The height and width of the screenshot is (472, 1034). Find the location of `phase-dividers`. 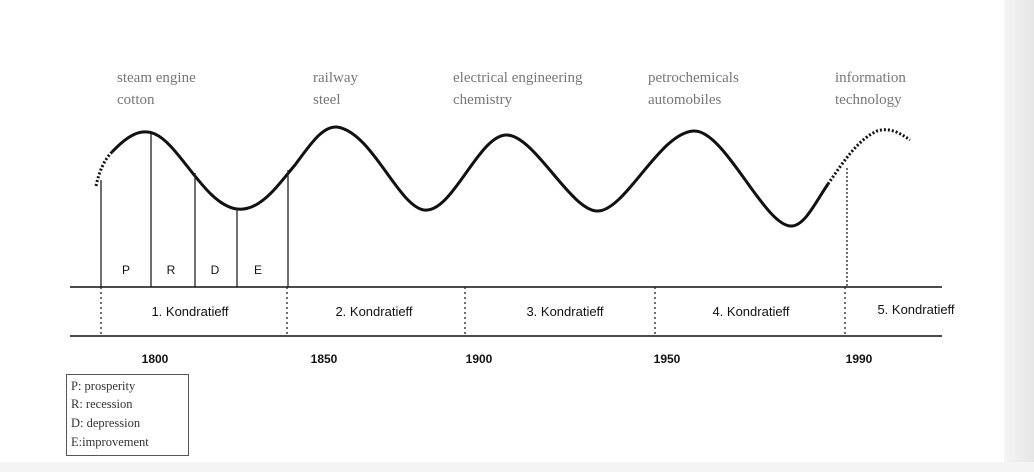

phase-dividers is located at coordinates (194, 210).